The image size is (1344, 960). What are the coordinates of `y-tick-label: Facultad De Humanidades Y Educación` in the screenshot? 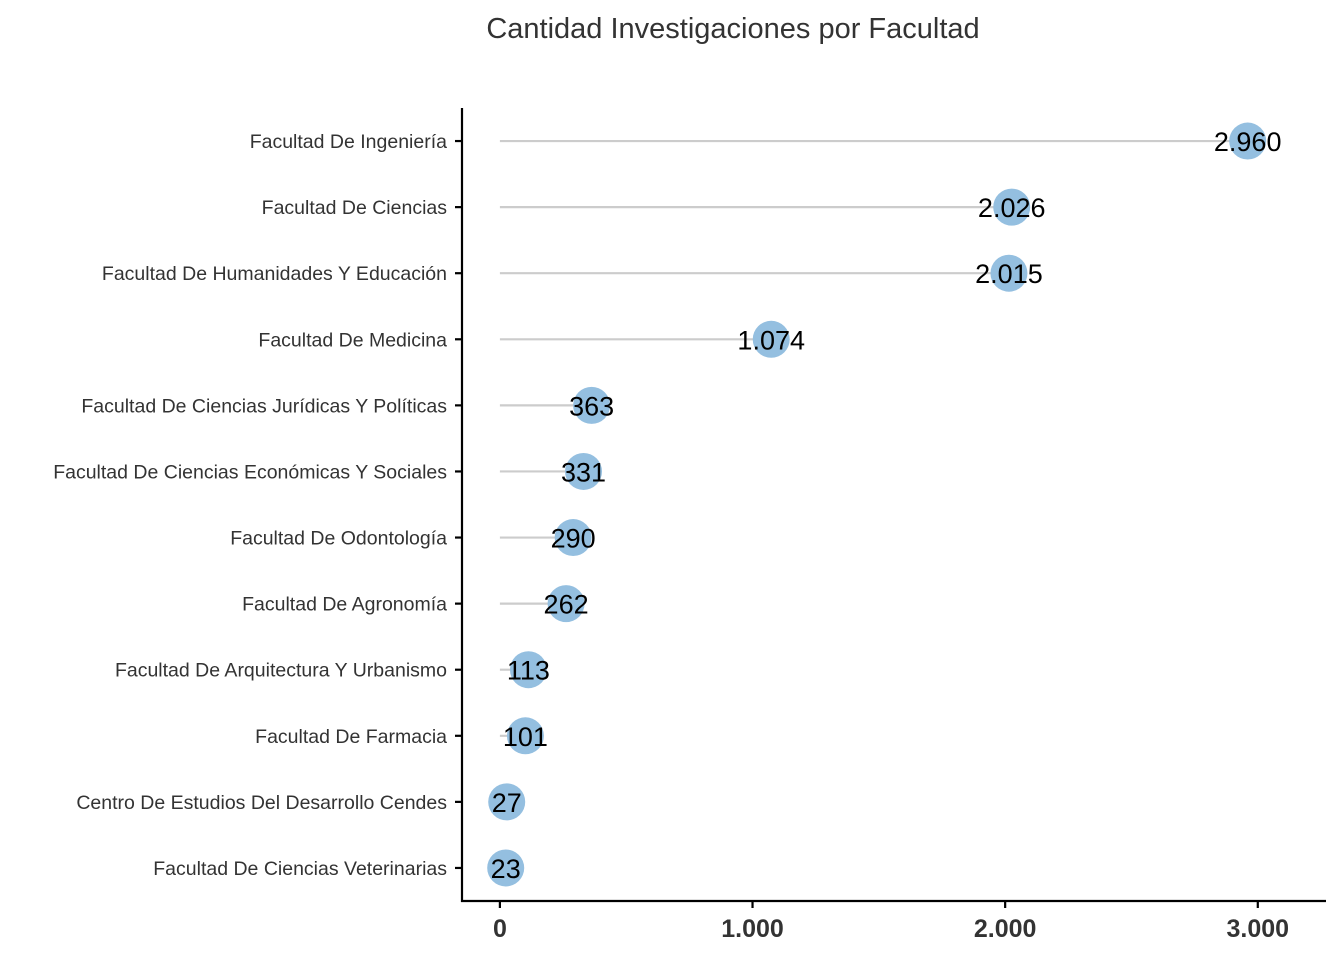 It's located at (274, 274).